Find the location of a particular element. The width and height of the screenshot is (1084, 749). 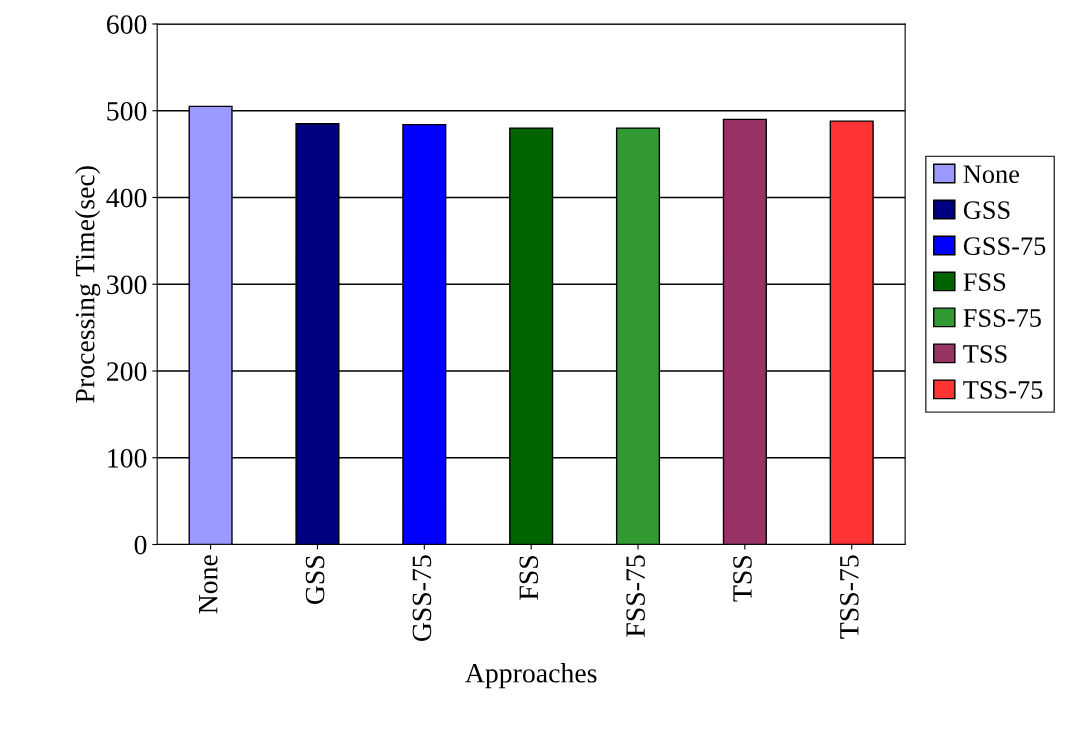

x-axis-title: Approaches is located at coordinates (531, 676).